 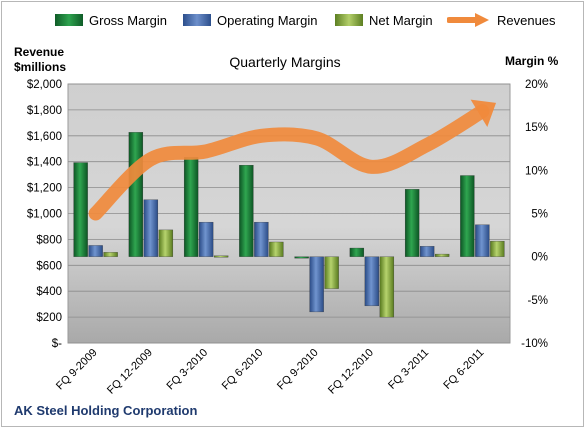 I want to click on legend-item-net-margin: Net Margin, so click(x=384, y=20).